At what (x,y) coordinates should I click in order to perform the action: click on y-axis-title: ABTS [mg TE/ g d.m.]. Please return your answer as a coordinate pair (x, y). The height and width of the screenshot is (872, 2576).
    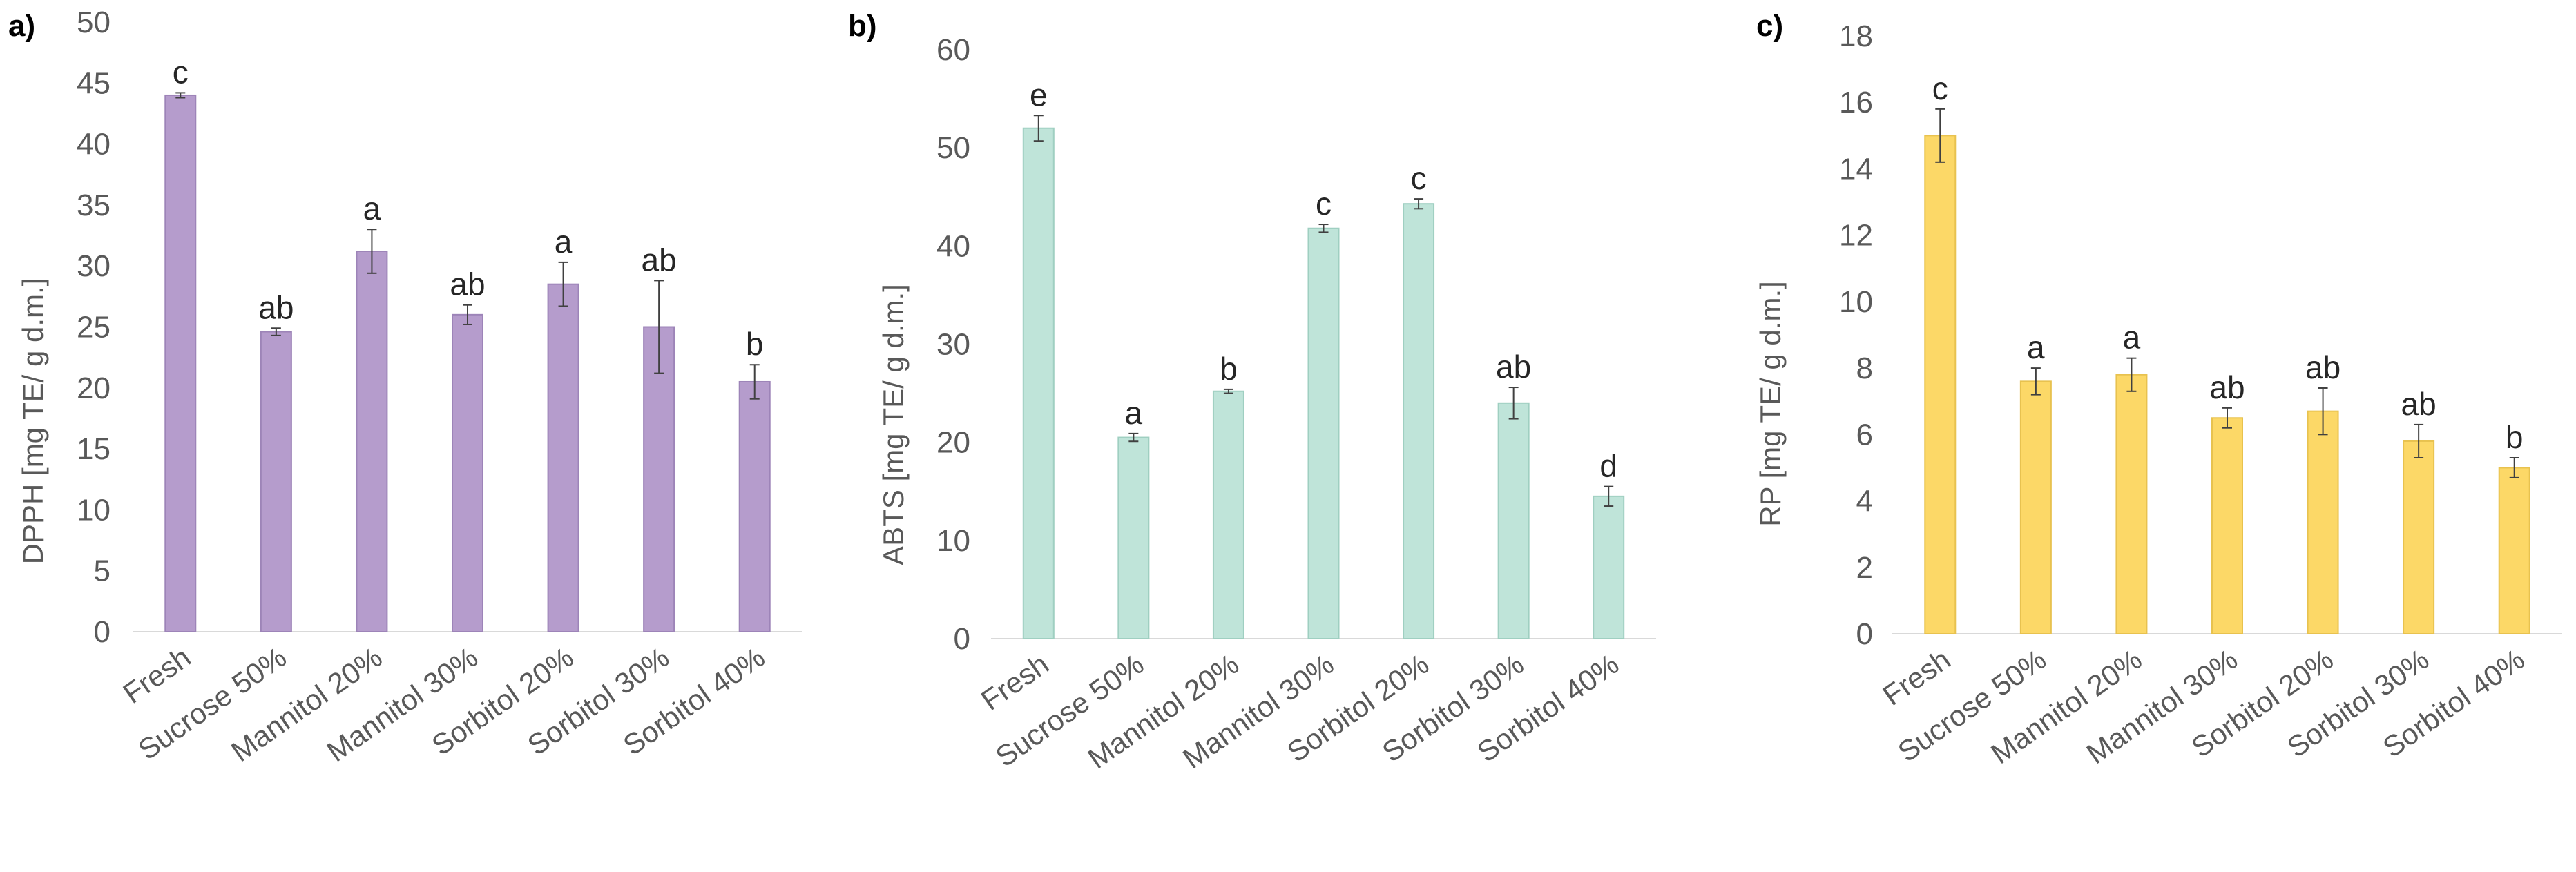
    Looking at the image, I should click on (893, 425).